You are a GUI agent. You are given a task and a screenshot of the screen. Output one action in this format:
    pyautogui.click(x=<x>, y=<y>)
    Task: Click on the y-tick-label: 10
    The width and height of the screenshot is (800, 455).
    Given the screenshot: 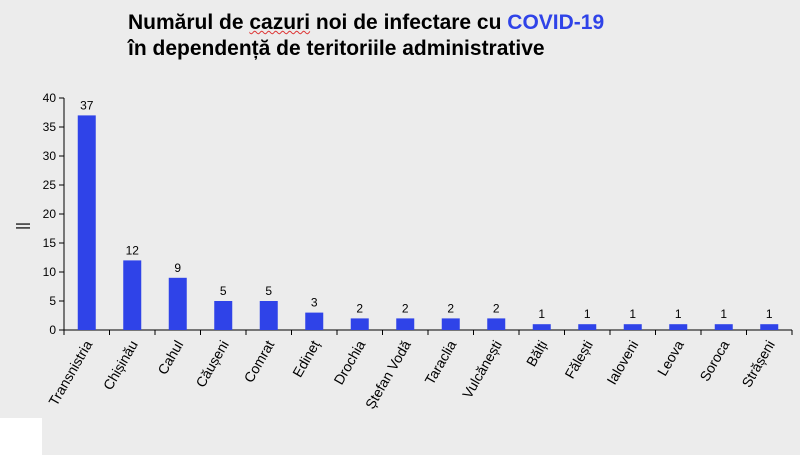 What is the action you would take?
    pyautogui.click(x=50, y=272)
    